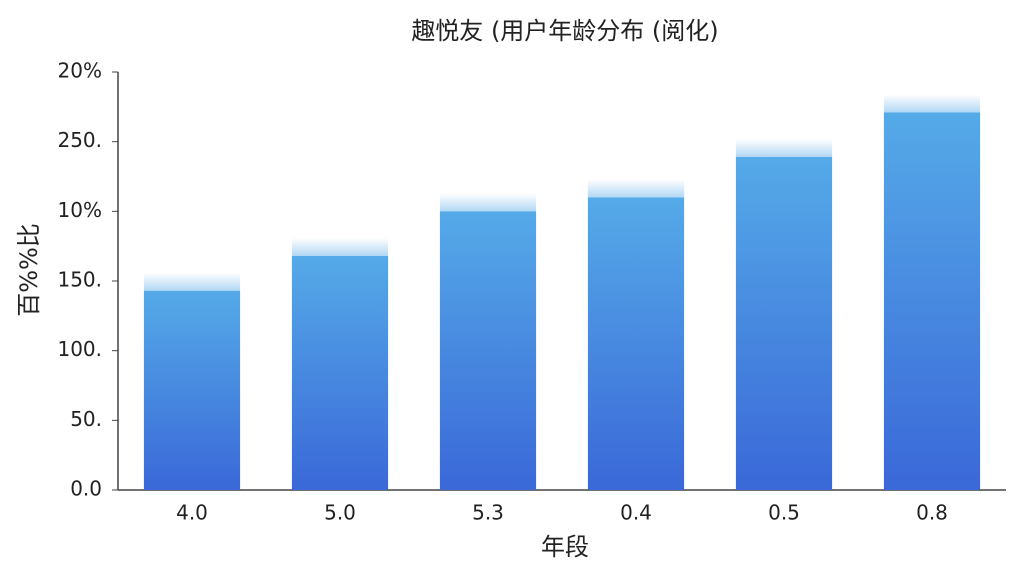 This screenshot has width=1024, height=576. Describe the element at coordinates (86, 419) in the screenshot. I see `y-tick-label: 50.` at that location.